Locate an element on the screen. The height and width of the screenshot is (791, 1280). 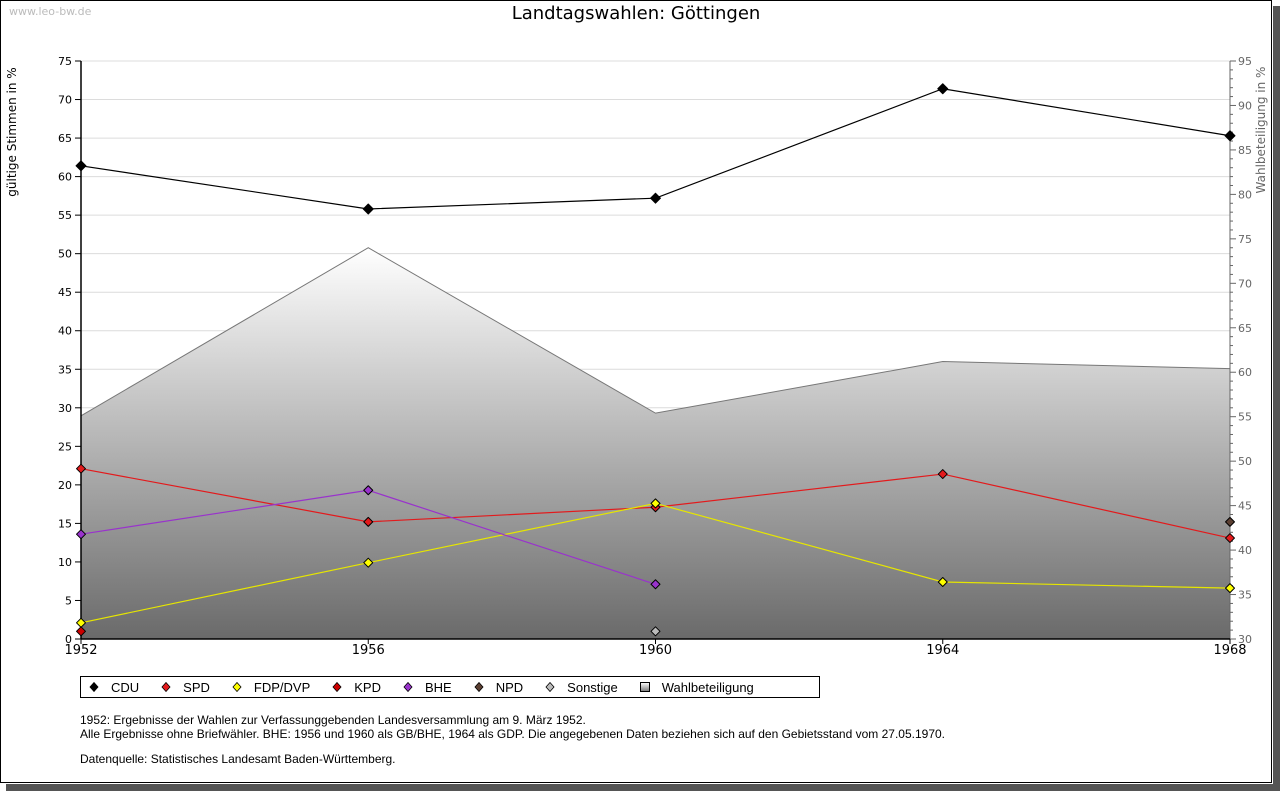
y-tick-label-right: 45 is located at coordinates (1245, 506).